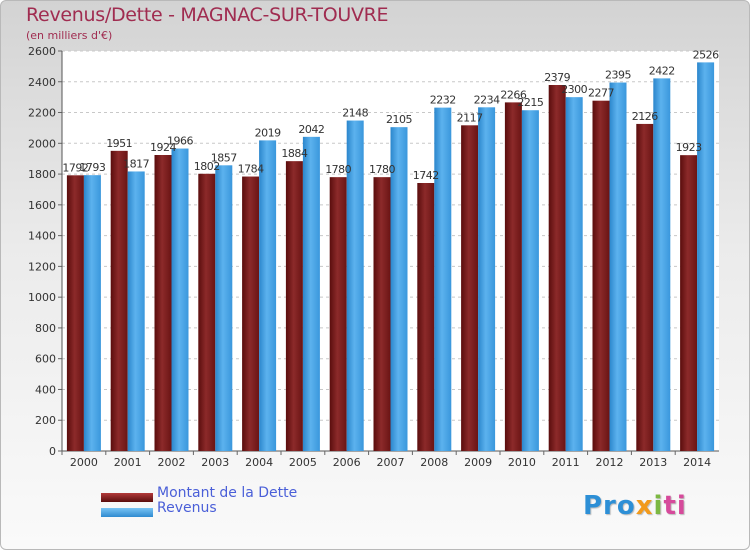  I want to click on x-tick-label: 2012, so click(610, 462).